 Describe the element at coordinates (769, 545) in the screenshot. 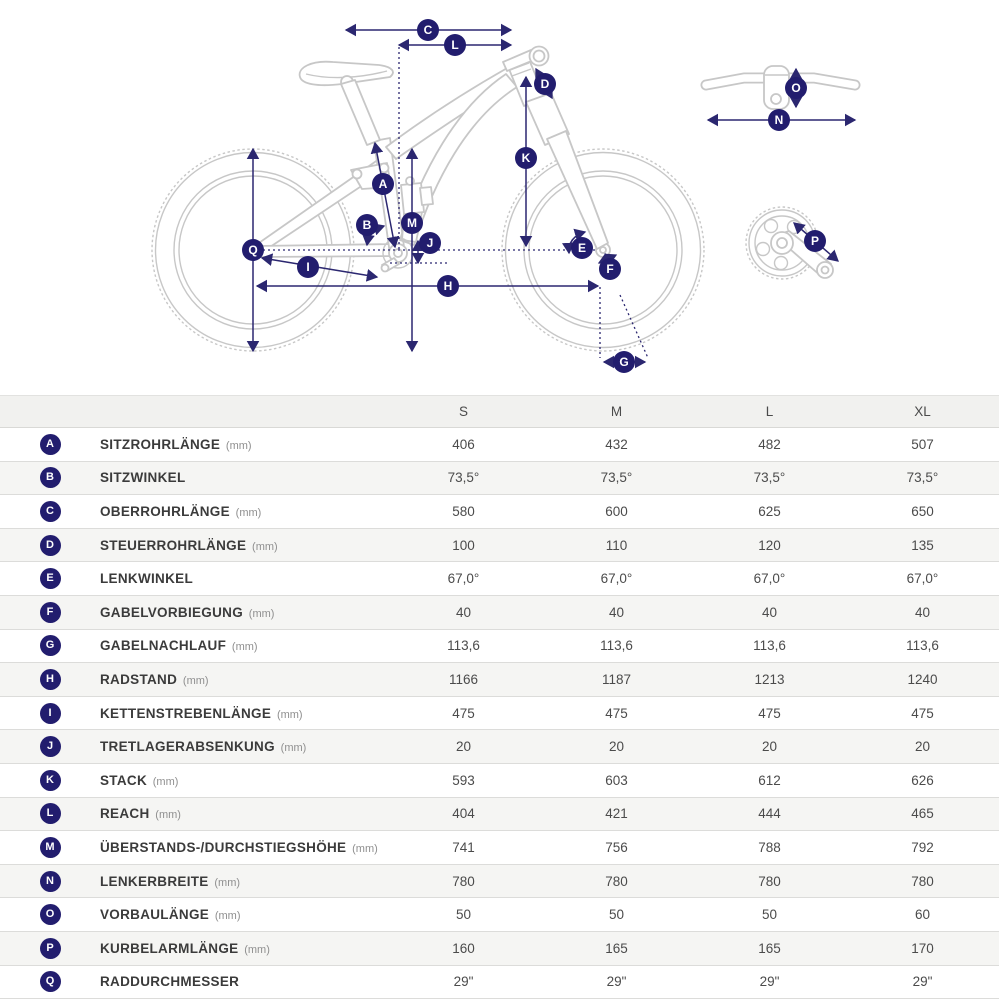

I see `row-value: 120` at that location.